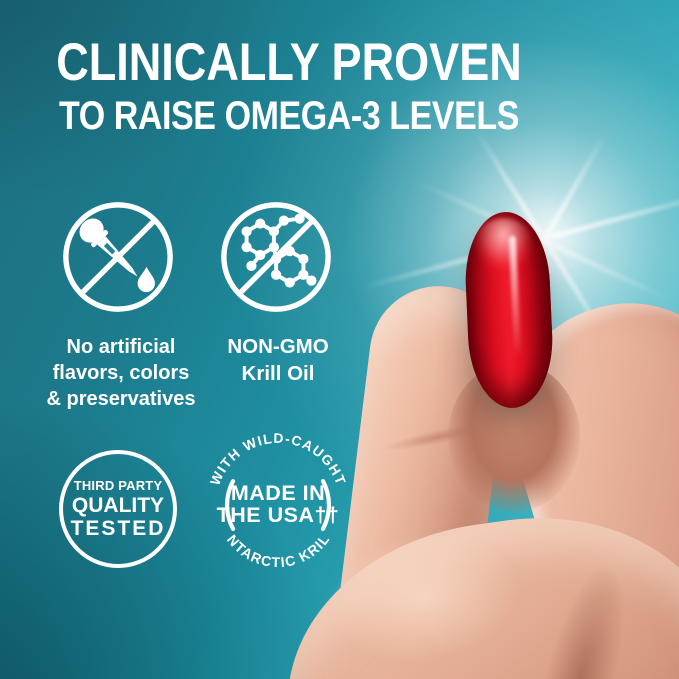 The height and width of the screenshot is (679, 679). Describe the element at coordinates (121, 347) in the screenshot. I see `caption-line: No artificial` at that location.